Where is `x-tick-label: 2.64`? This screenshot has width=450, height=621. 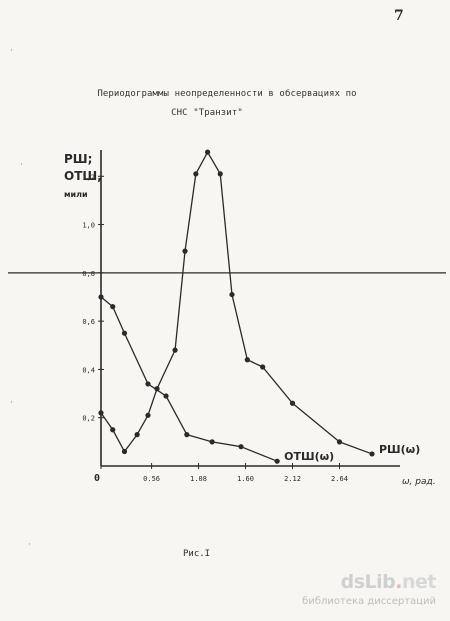 x-tick-label: 2.64 is located at coordinates (339, 479).